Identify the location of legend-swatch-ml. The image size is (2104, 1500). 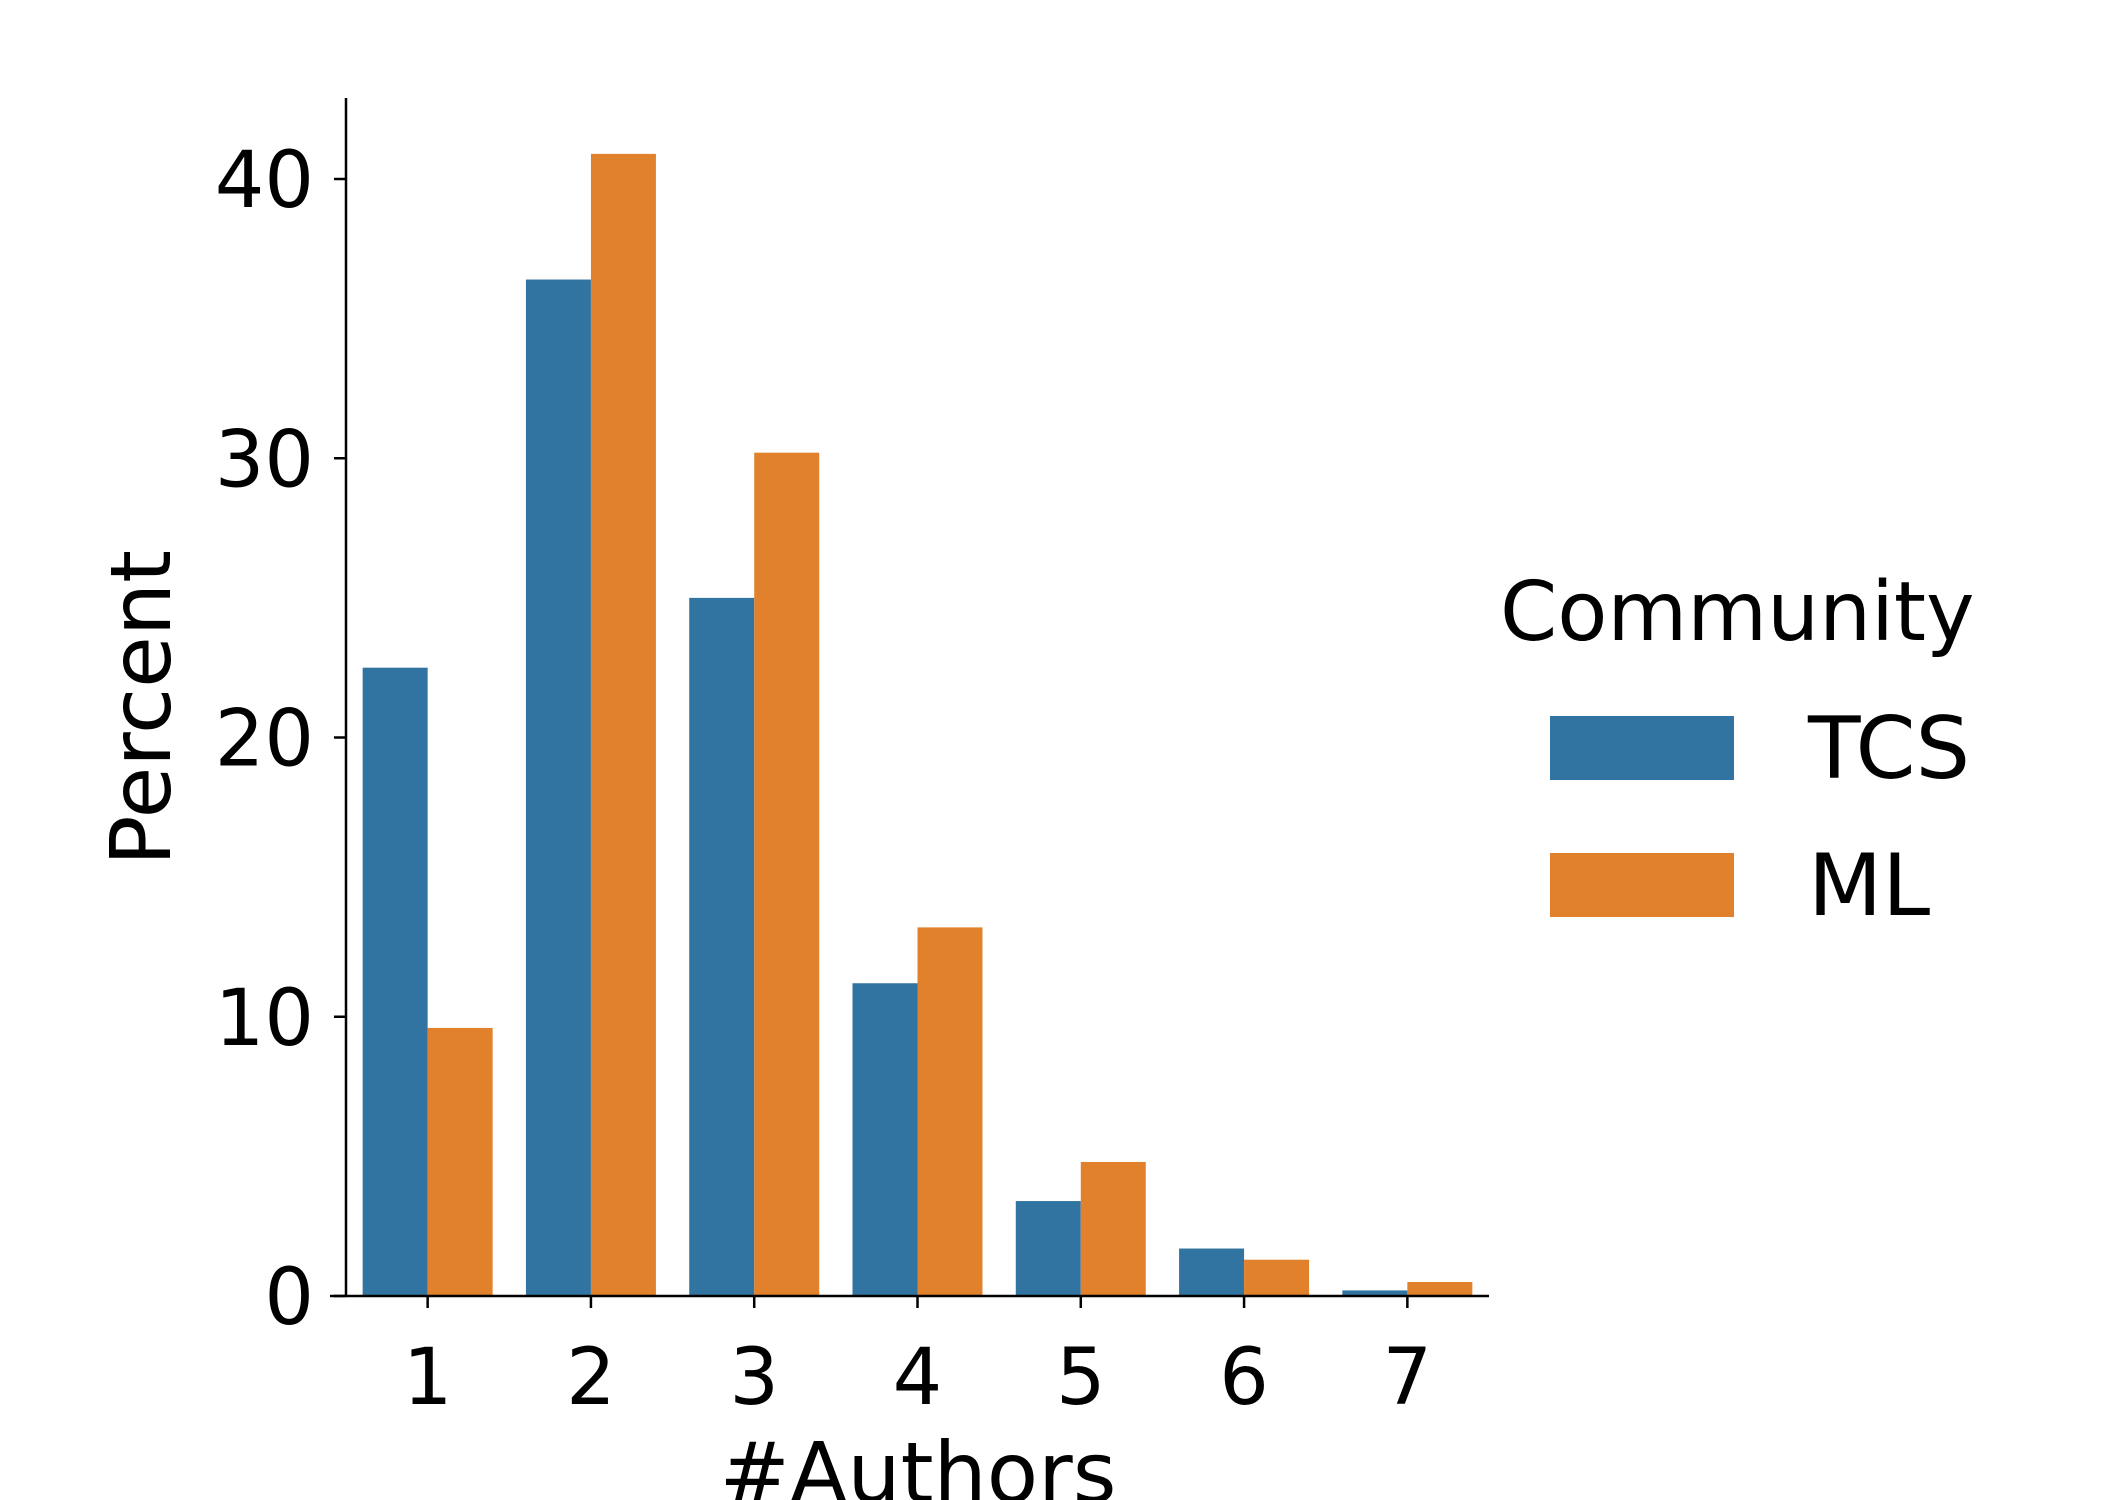
(1642, 885).